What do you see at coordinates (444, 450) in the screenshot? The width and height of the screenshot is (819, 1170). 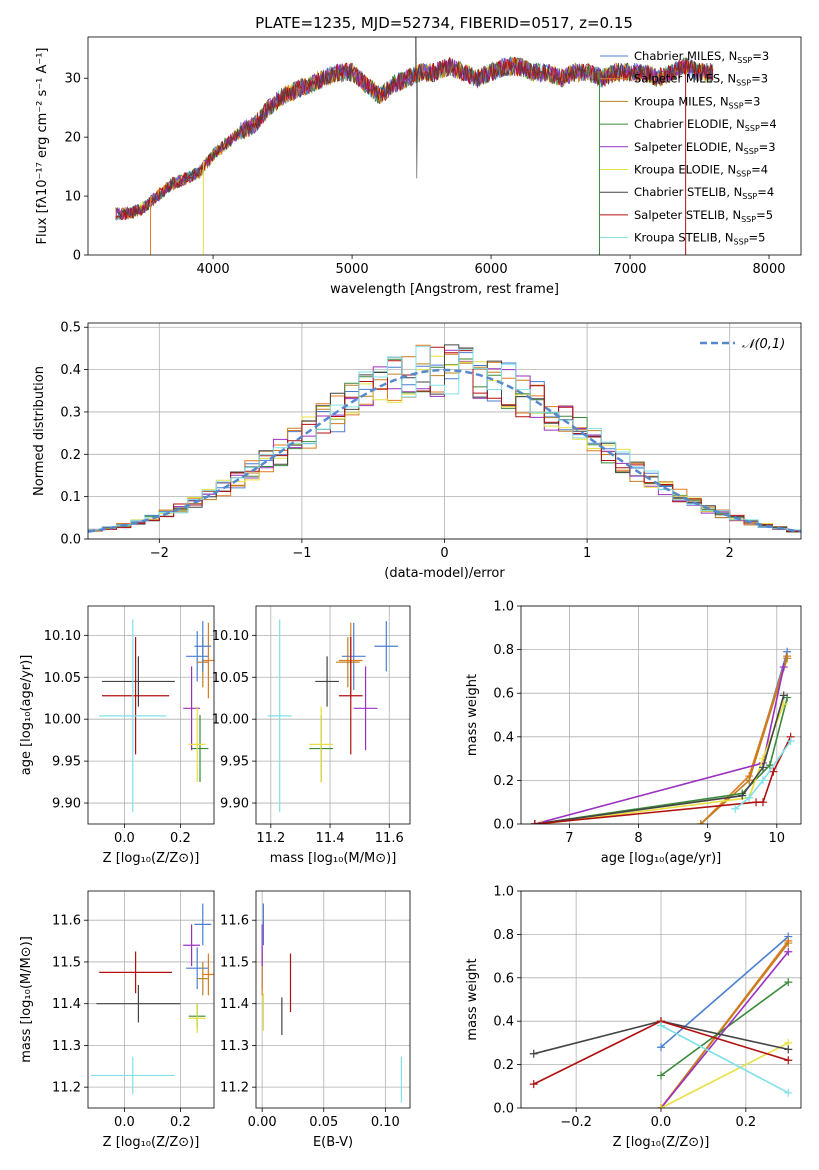 I see `normal-reference-curve` at bounding box center [444, 450].